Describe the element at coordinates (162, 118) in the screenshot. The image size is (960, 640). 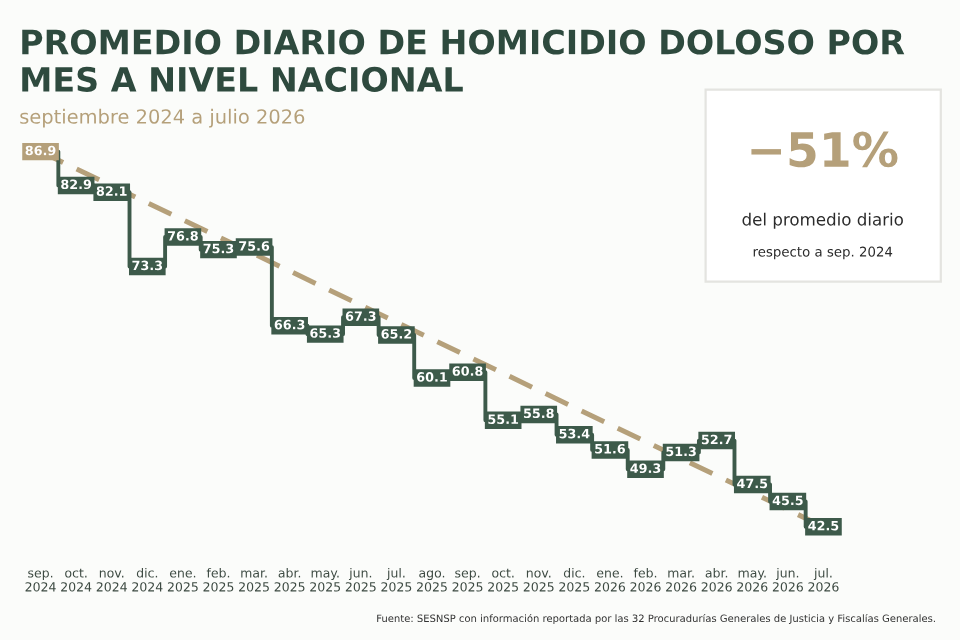
I see `chart-subtitle: septiembre 2024 a julio 2026` at that location.